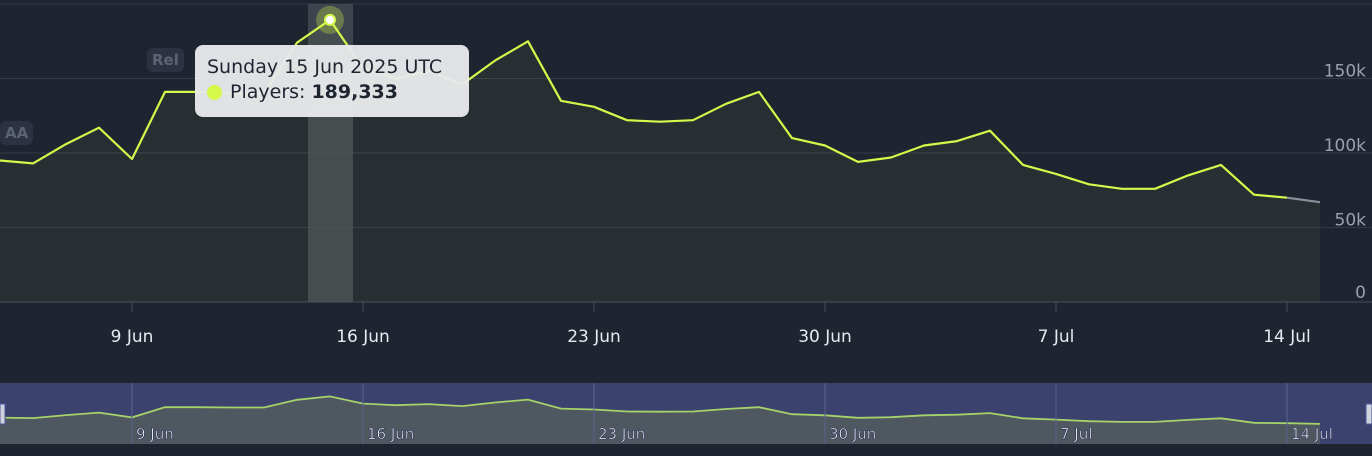  What do you see at coordinates (594, 337) in the screenshot?
I see `x-tick-label: 23 Jun` at bounding box center [594, 337].